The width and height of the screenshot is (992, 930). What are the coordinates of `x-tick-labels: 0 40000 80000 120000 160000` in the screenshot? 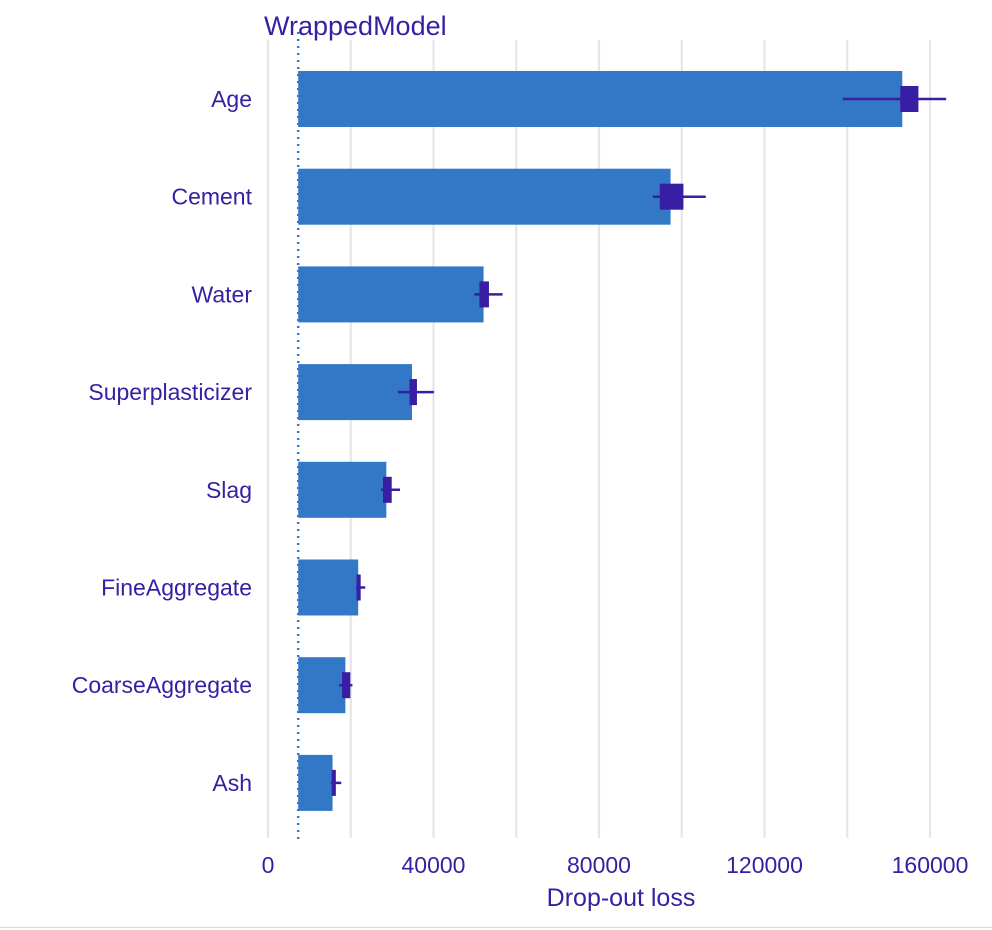 It's located at (615, 865).